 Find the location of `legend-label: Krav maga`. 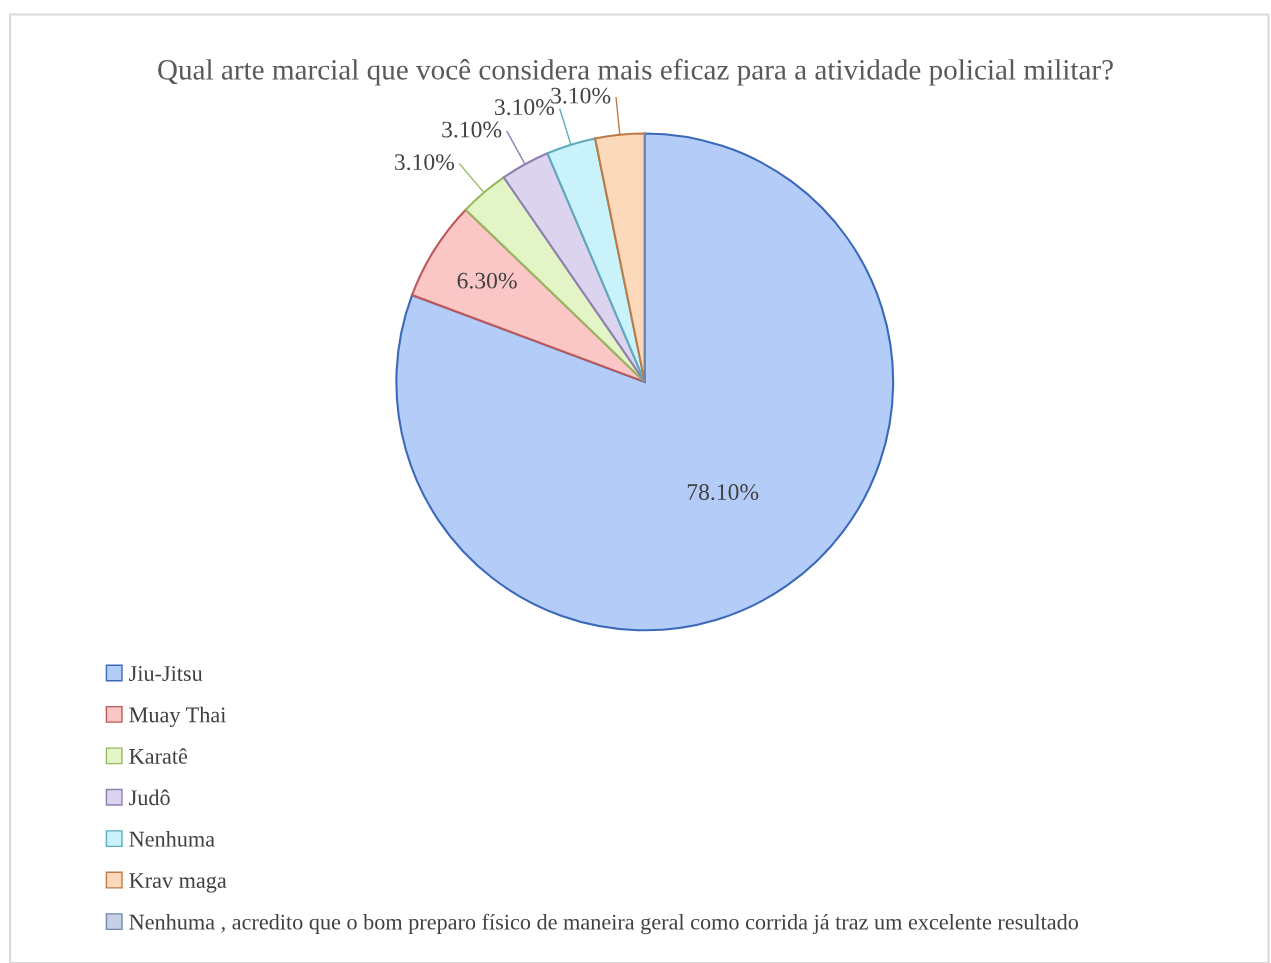

legend-label: Krav maga is located at coordinates (178, 883).